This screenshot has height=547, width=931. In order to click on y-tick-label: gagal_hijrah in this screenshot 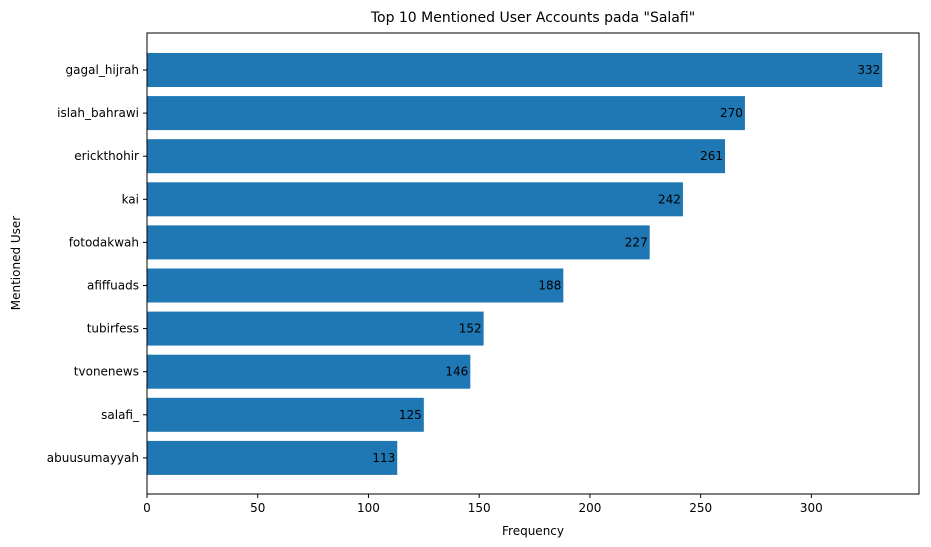, I will do `click(102, 70)`.